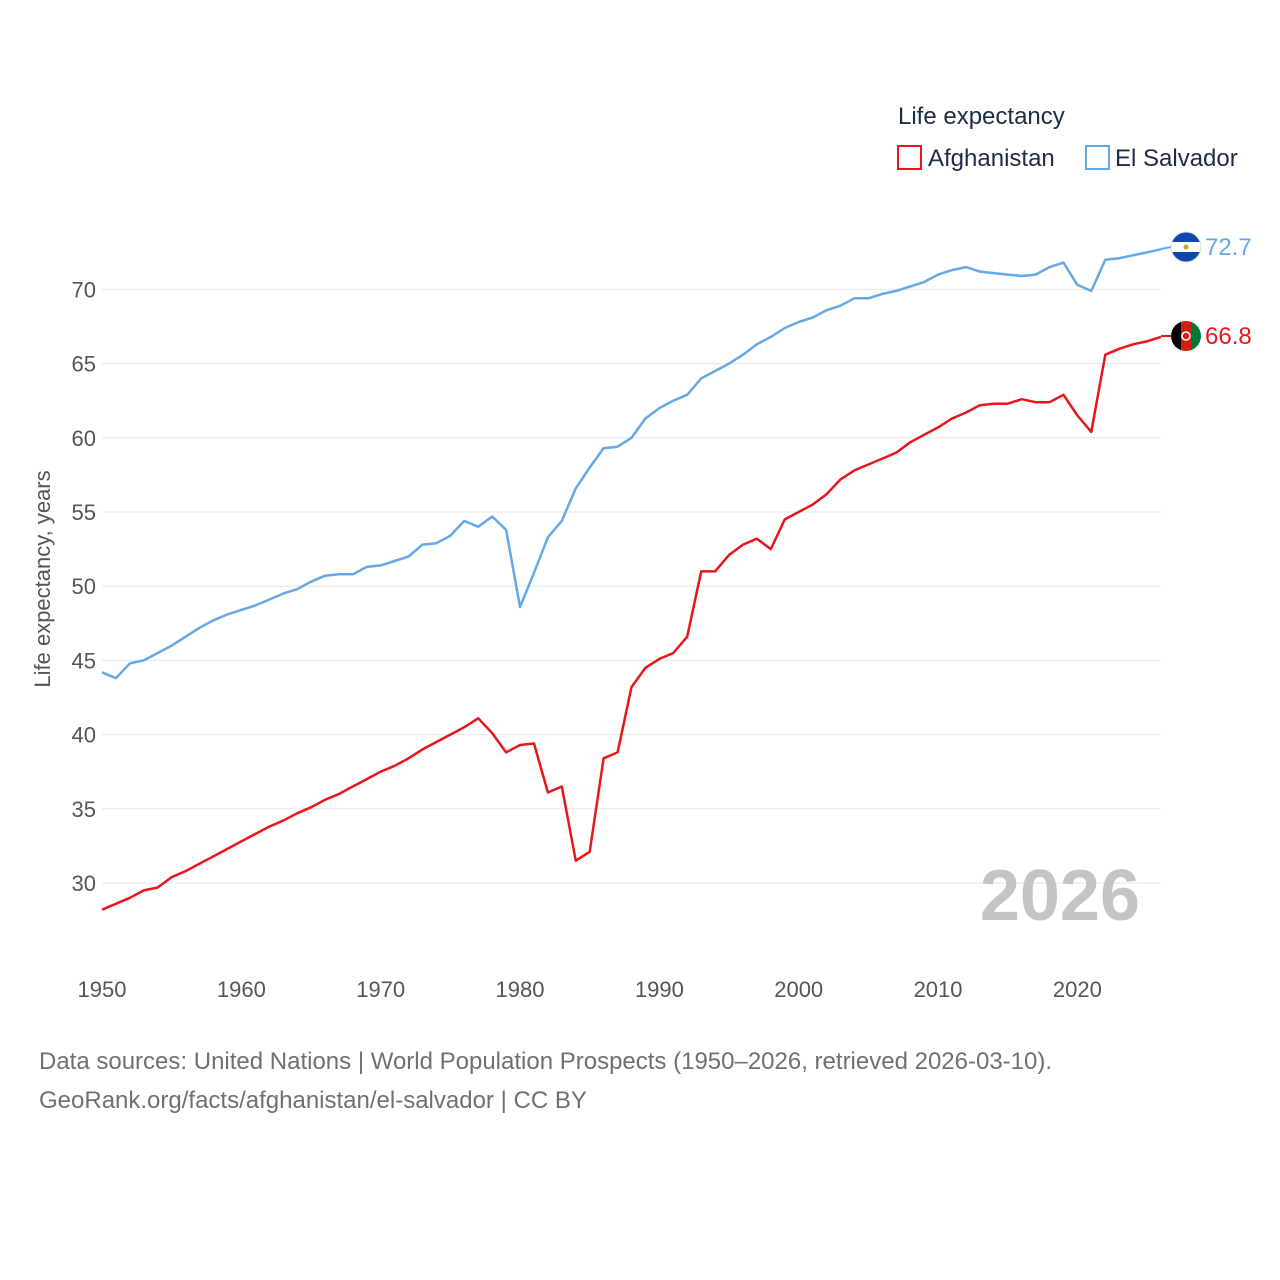 This screenshot has width=1280, height=1280. I want to click on legend-label-afghanistan: Afghanistan, so click(991, 158).